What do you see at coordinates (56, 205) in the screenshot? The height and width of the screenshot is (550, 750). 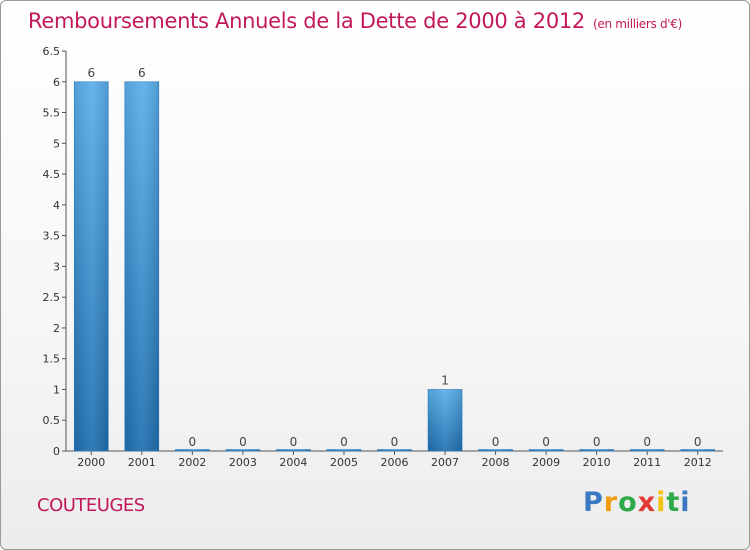 I see `y-tick-label: 4` at bounding box center [56, 205].